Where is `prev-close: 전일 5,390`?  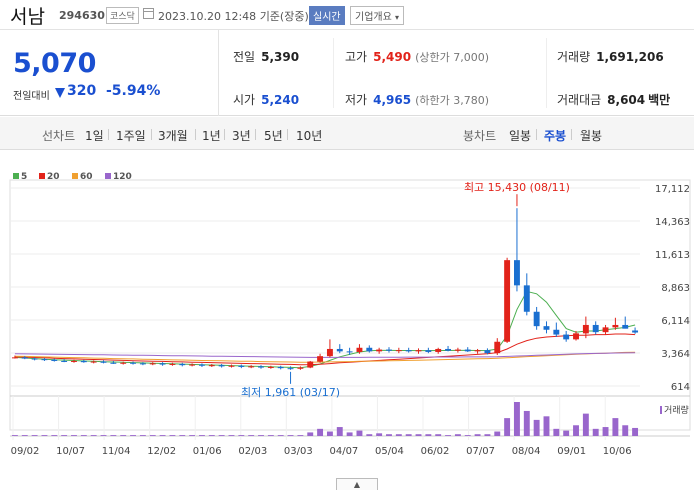 prev-close: 전일 5,390 is located at coordinates (266, 57).